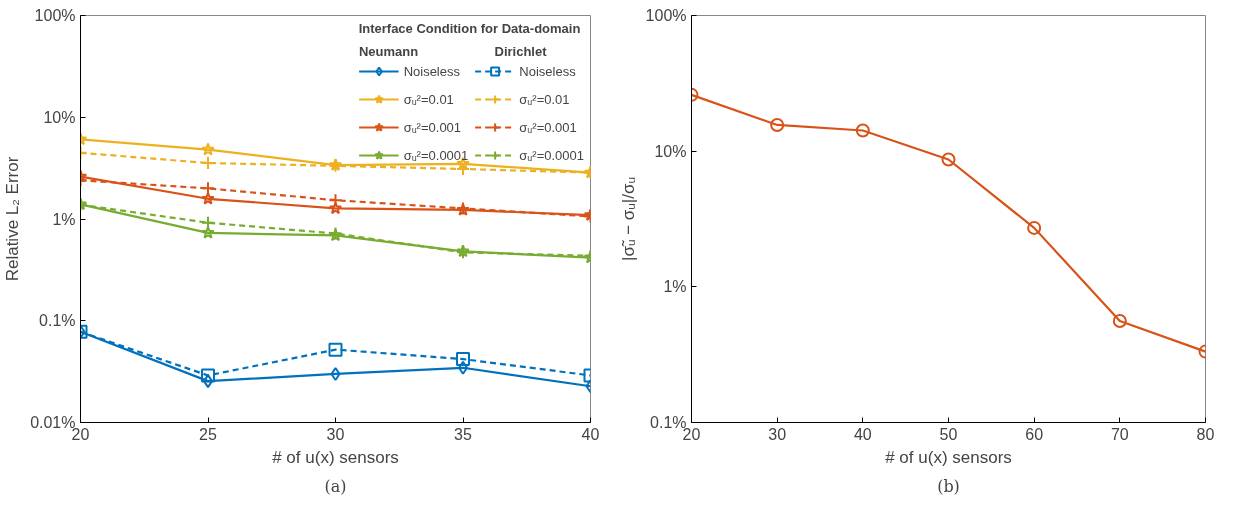 The image size is (1253, 508). Describe the element at coordinates (1119, 434) in the screenshot. I see `x-tick-label: 70` at that location.